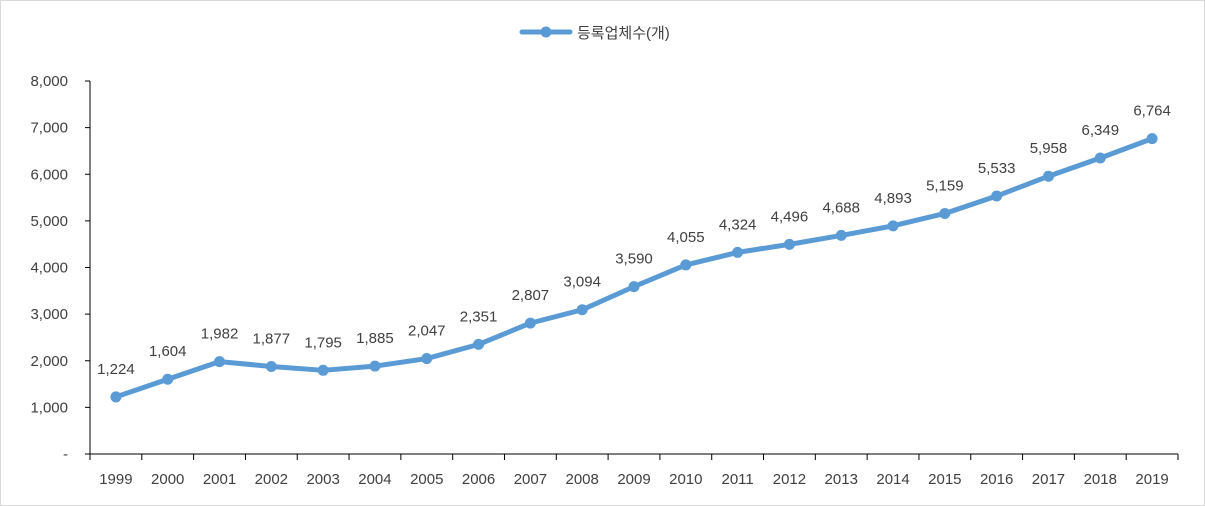 This screenshot has width=1205, height=506. Describe the element at coordinates (220, 334) in the screenshot. I see `data-label: 1,982` at that location.